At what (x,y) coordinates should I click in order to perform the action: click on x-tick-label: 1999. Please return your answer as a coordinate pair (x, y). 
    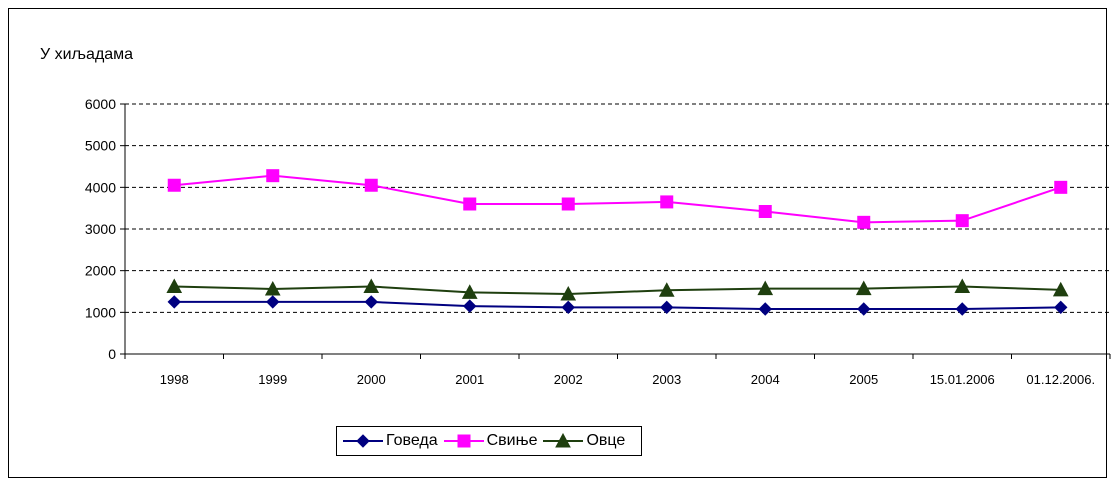
    Looking at the image, I should click on (272, 379).